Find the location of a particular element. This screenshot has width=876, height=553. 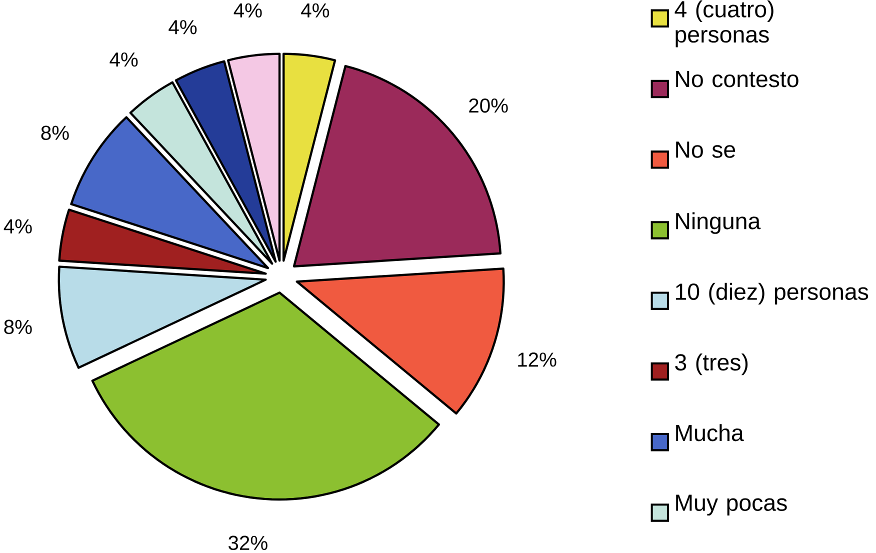

legend-label: 4 (cuatro) personas is located at coordinates (724, 24).